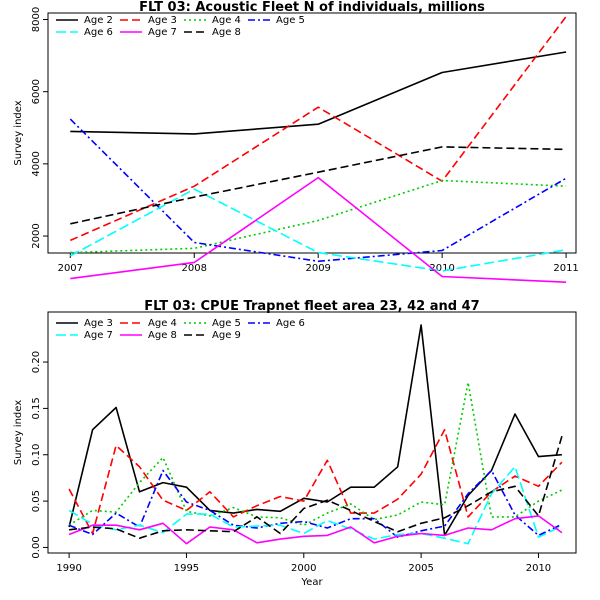 This screenshot has height=600, width=600. I want to click on y-tick-label: 0.05, so click(36, 501).